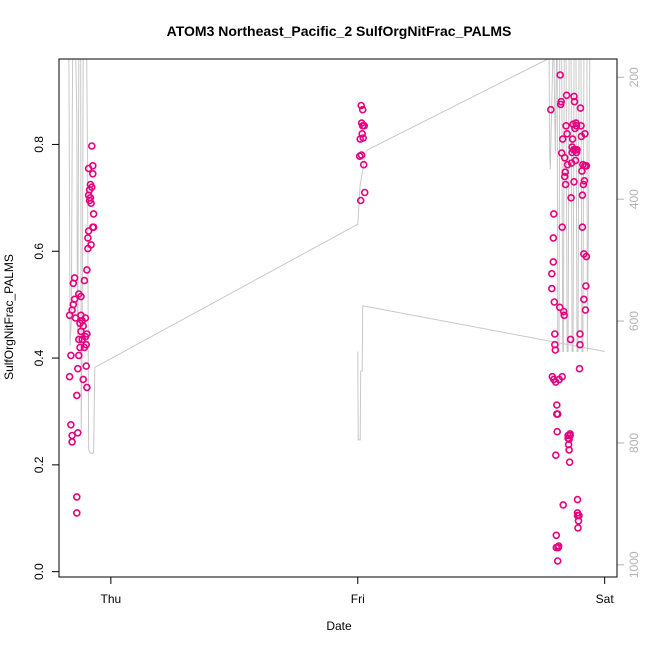 This screenshot has height=650, width=650. Describe the element at coordinates (9, 317) in the screenshot. I see `y-axis-label: SulfOrgNitFrac_PALMS` at that location.